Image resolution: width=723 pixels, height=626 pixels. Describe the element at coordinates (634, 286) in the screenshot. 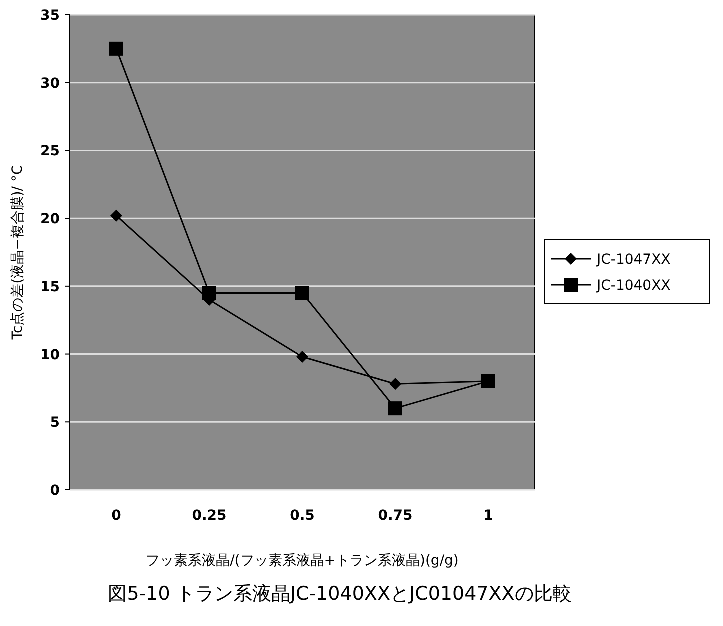

I see `legend-label: JC-1040XX` at that location.